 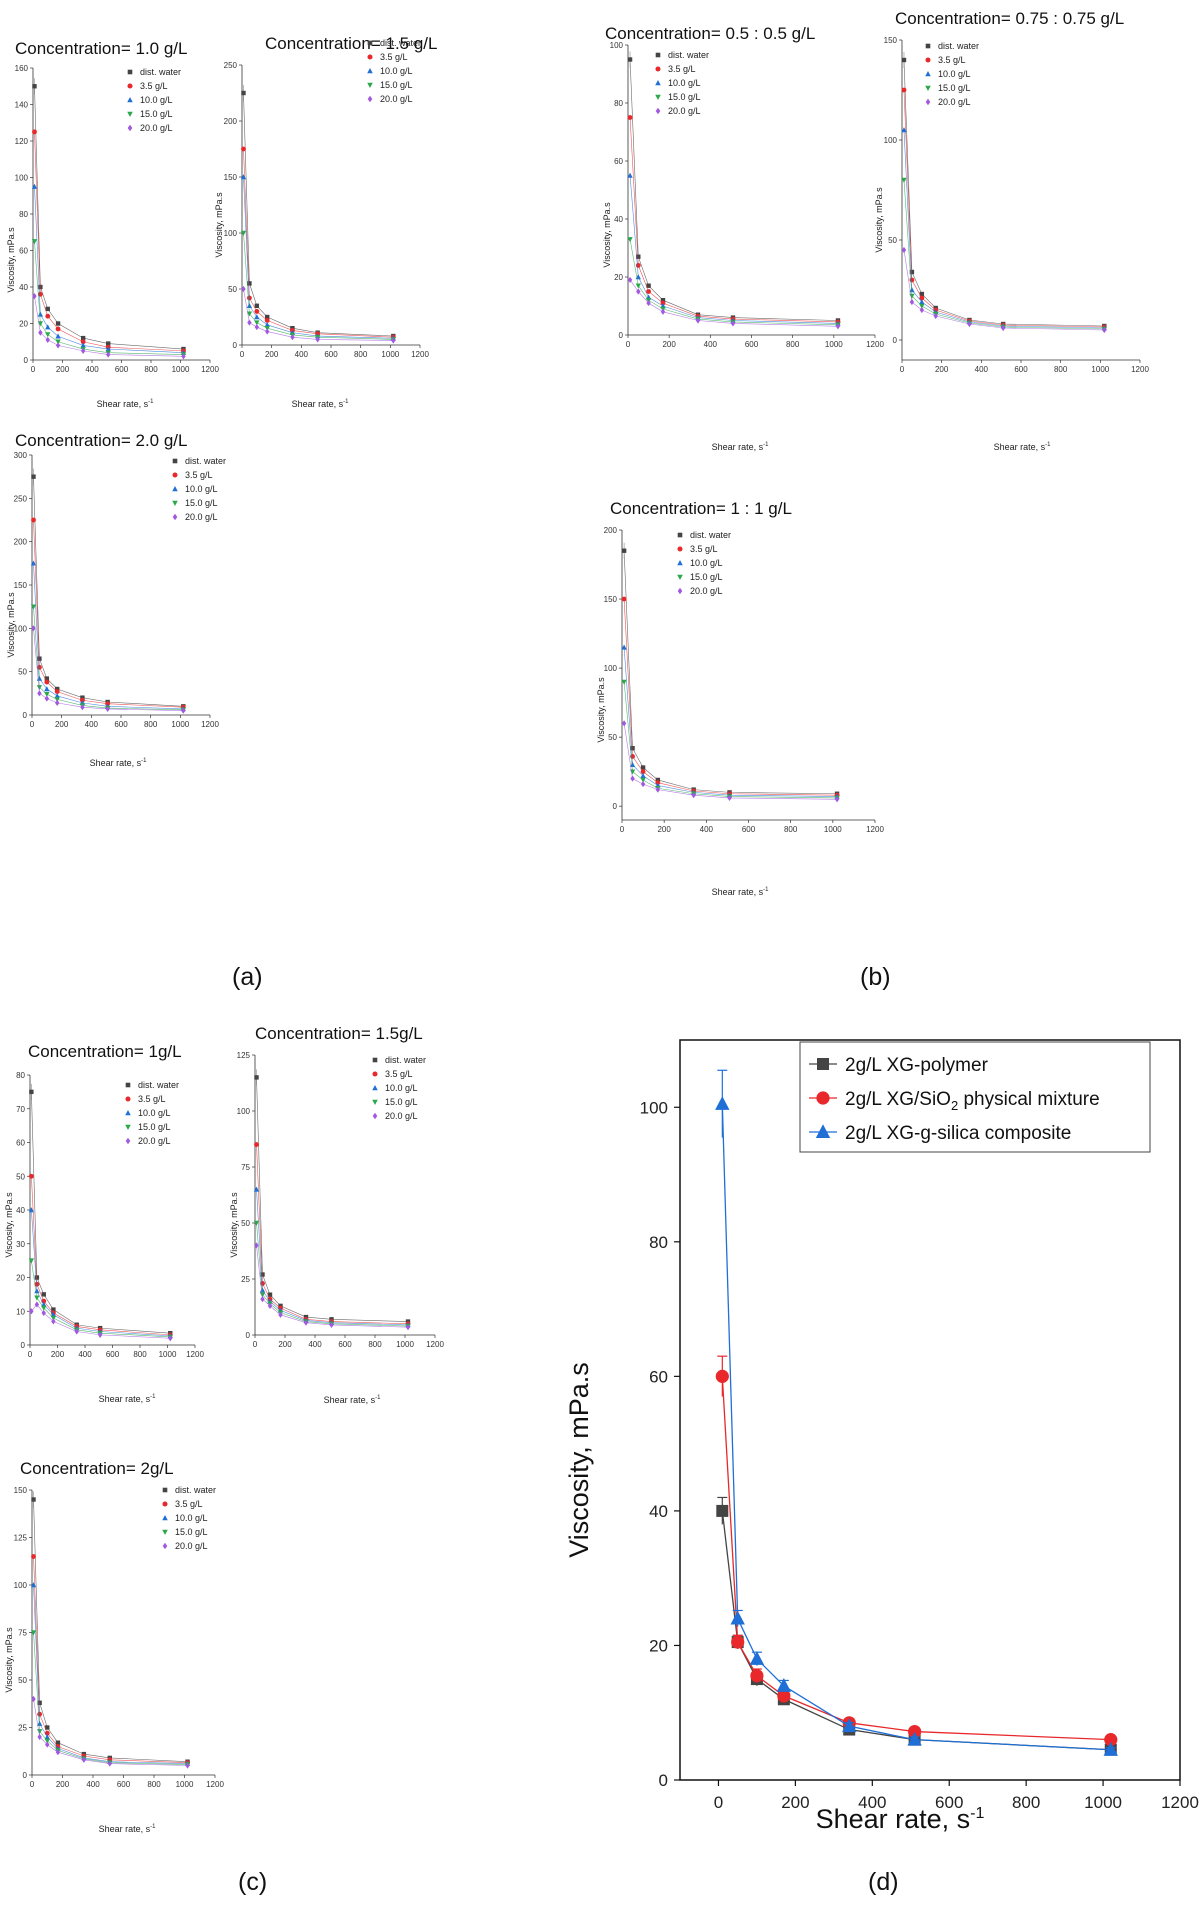 What do you see at coordinates (210, 369) in the screenshot?
I see `a1-xtick-label: 1200` at bounding box center [210, 369].